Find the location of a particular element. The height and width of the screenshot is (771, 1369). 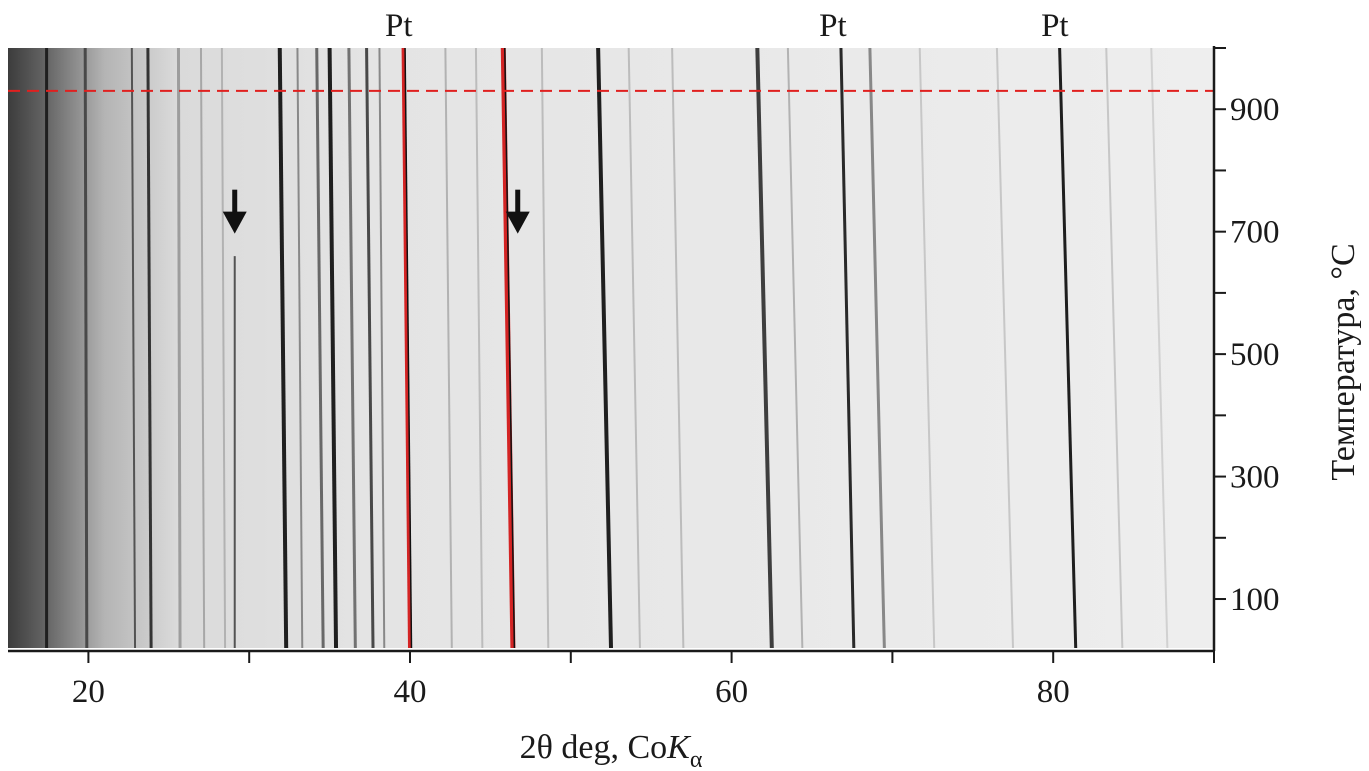

y-tick-label: 700 is located at coordinates (1255, 233).